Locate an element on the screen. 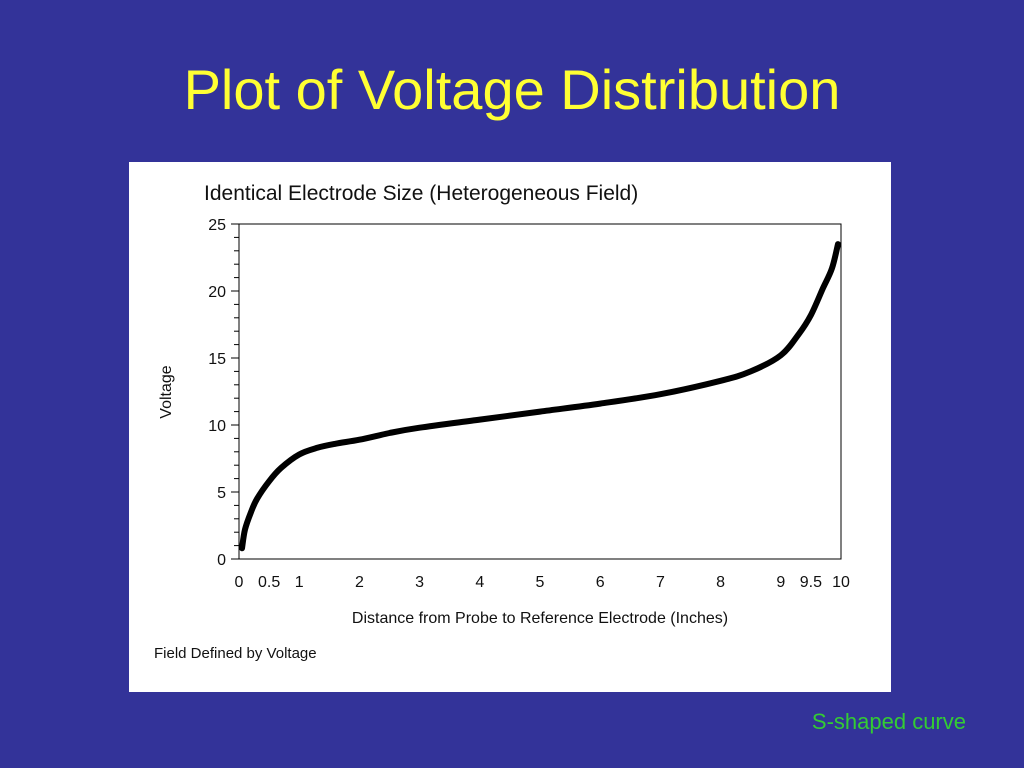 The image size is (1024, 768). x-tick-label-main-5: 5 is located at coordinates (540, 582).